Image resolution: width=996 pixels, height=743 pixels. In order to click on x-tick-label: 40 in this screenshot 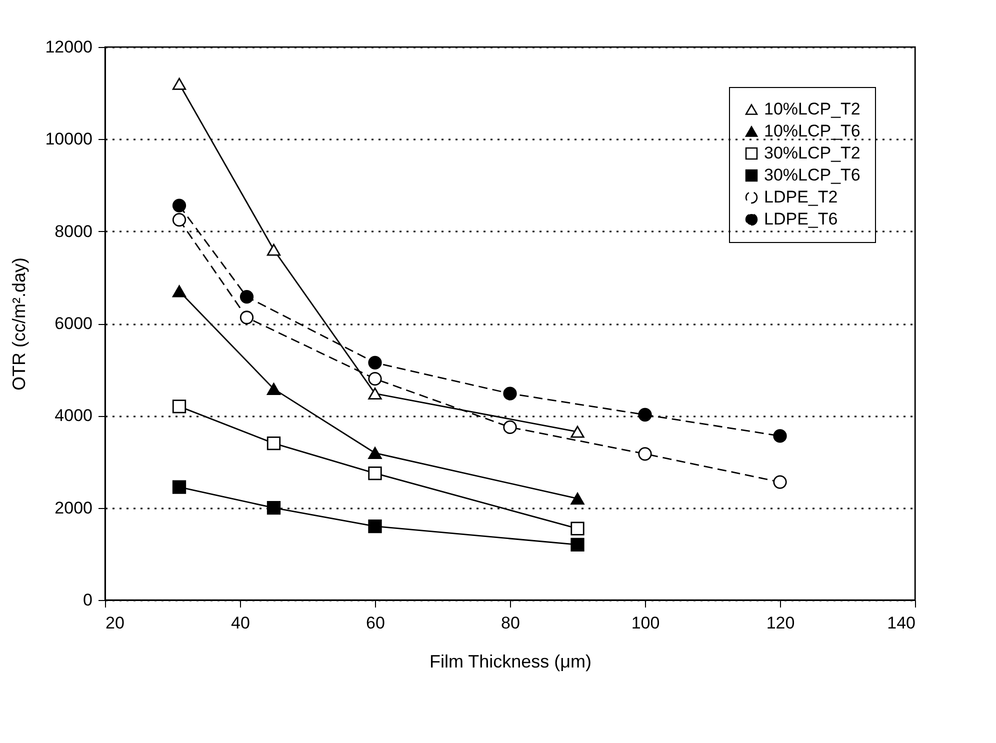, I will do `click(240, 623)`.